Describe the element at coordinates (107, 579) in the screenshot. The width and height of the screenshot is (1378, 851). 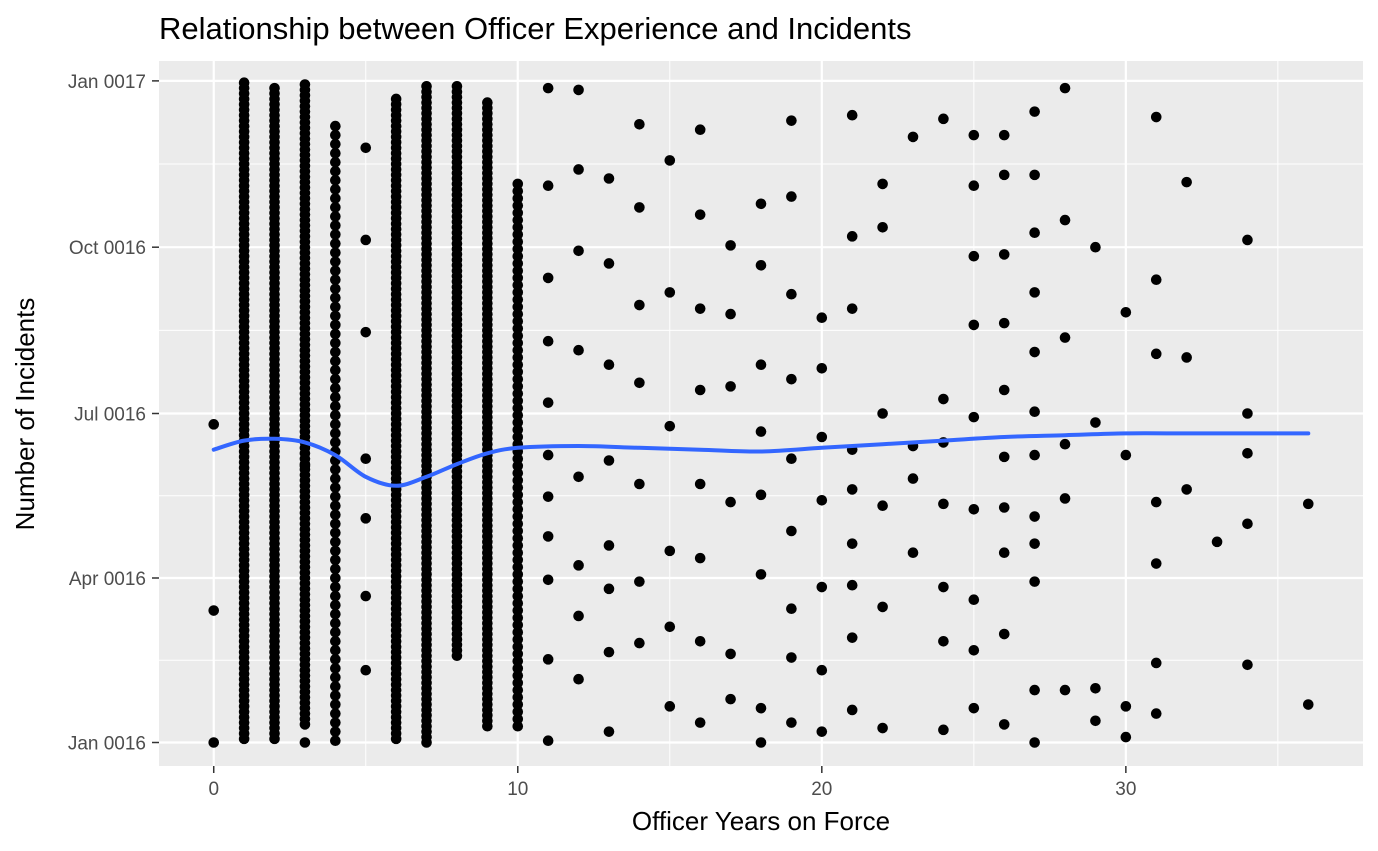
I see `y-tick-label: Apr 0016` at that location.